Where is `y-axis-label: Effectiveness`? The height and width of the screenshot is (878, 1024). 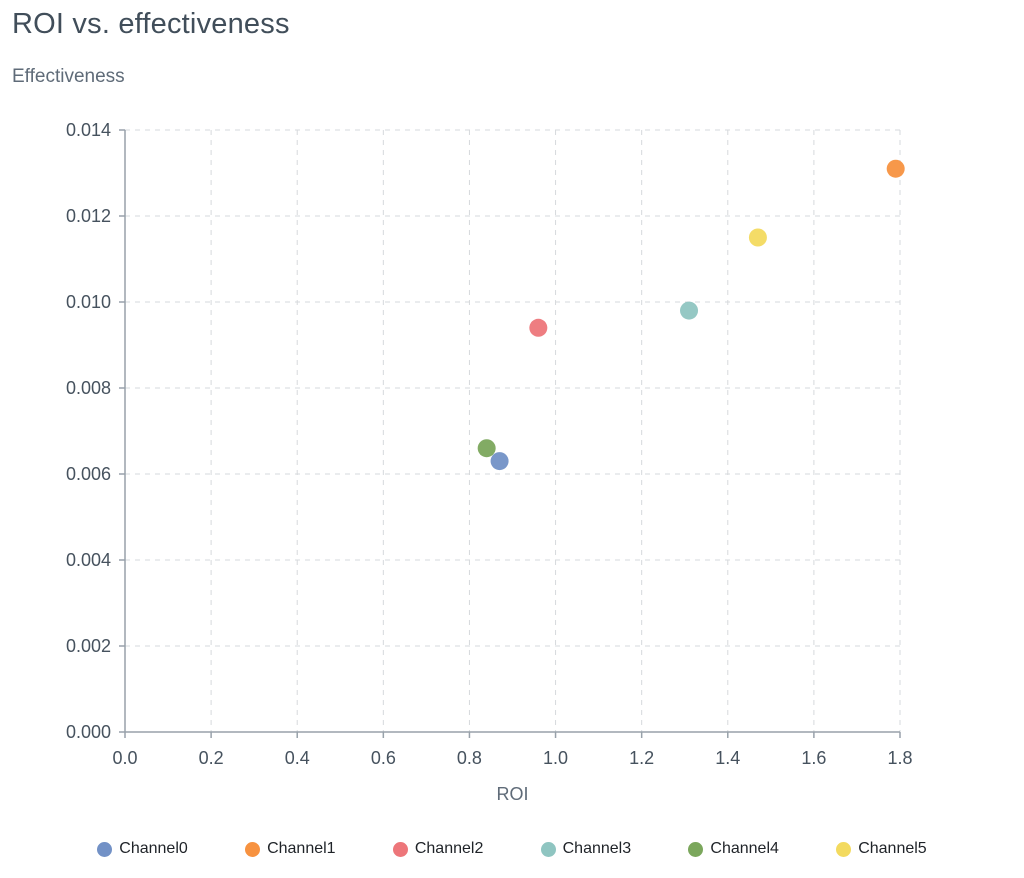
y-axis-label: Effectiveness is located at coordinates (68, 76).